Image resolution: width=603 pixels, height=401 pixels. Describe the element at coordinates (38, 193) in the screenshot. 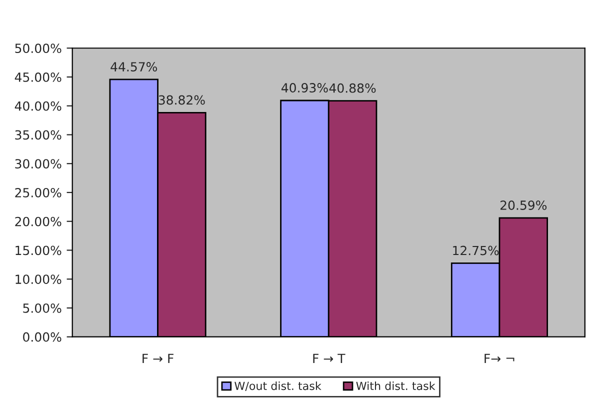

I see `y-tick-label: 25.00%` at that location.